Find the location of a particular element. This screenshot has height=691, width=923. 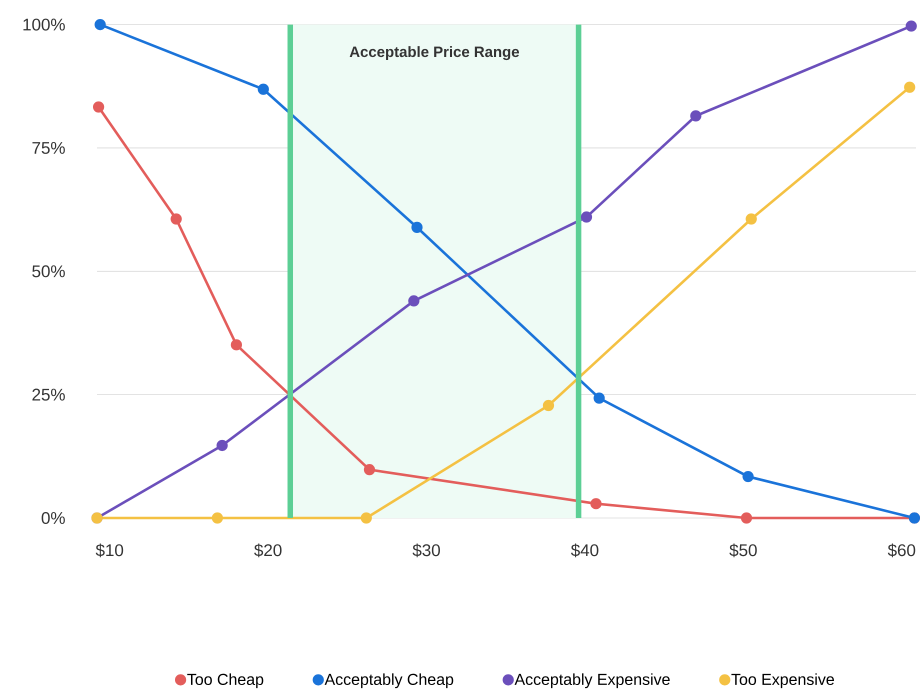

x-tick-label: $40 is located at coordinates (584, 551).